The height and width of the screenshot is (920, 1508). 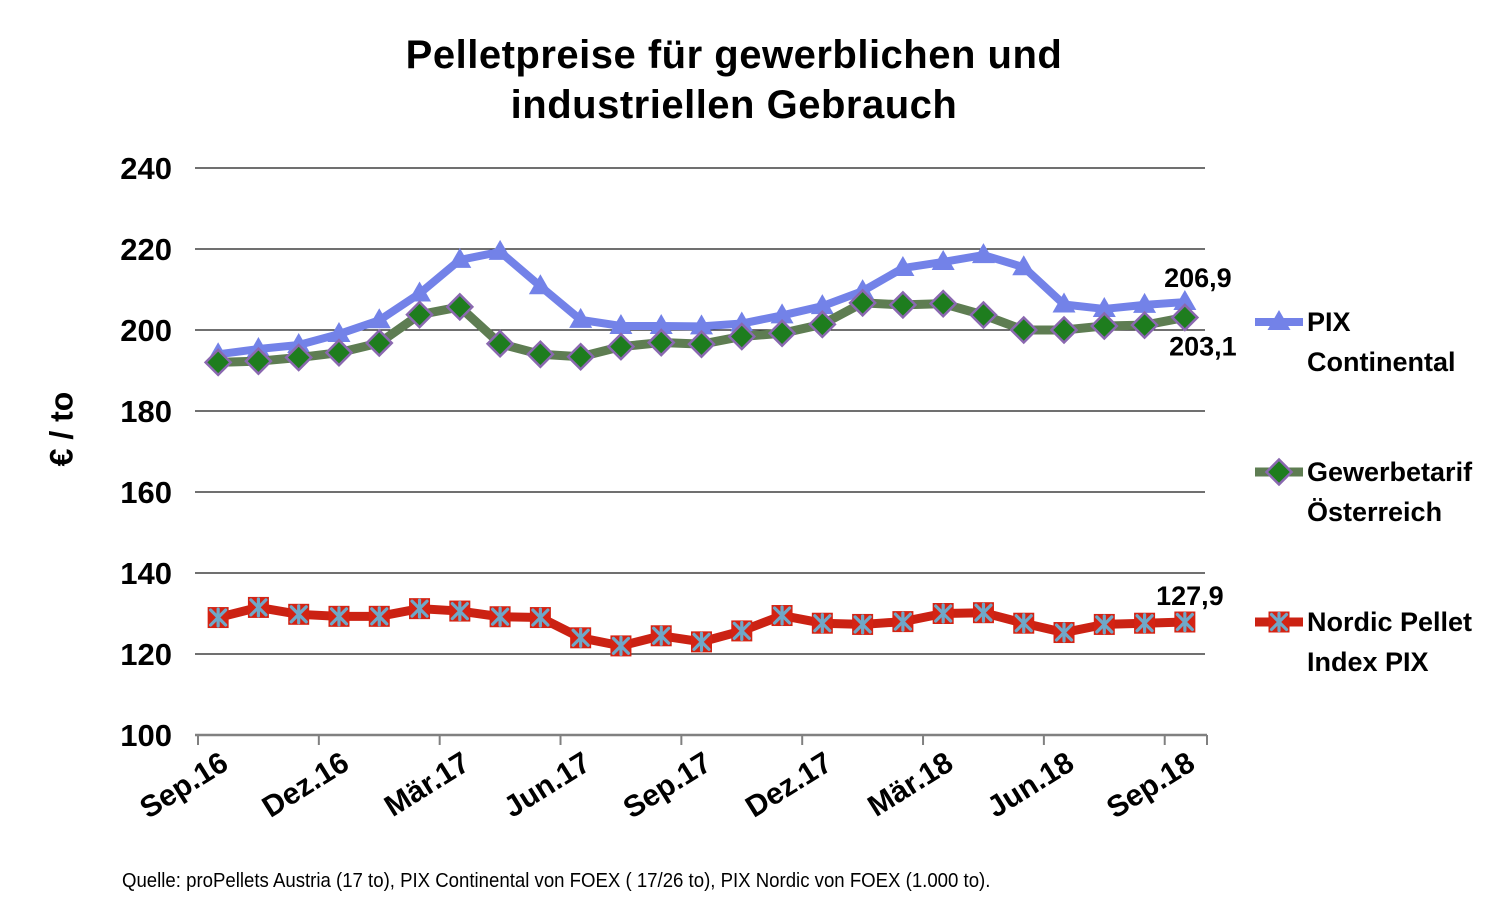 I want to click on x-tick-label-jun-18: Jun.18, so click(x=1031, y=785).